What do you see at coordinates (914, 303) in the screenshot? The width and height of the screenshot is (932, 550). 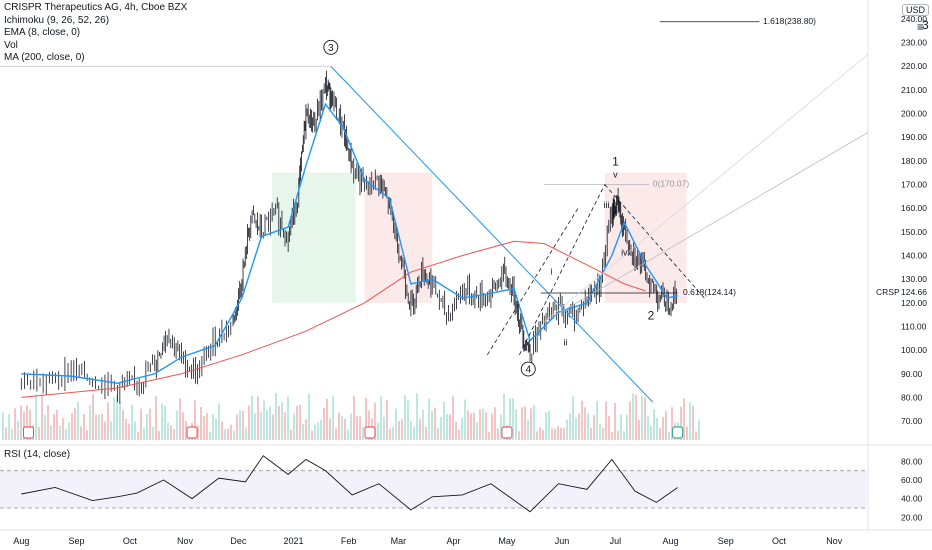 I see `price-tick-label: 120.00` at bounding box center [914, 303].